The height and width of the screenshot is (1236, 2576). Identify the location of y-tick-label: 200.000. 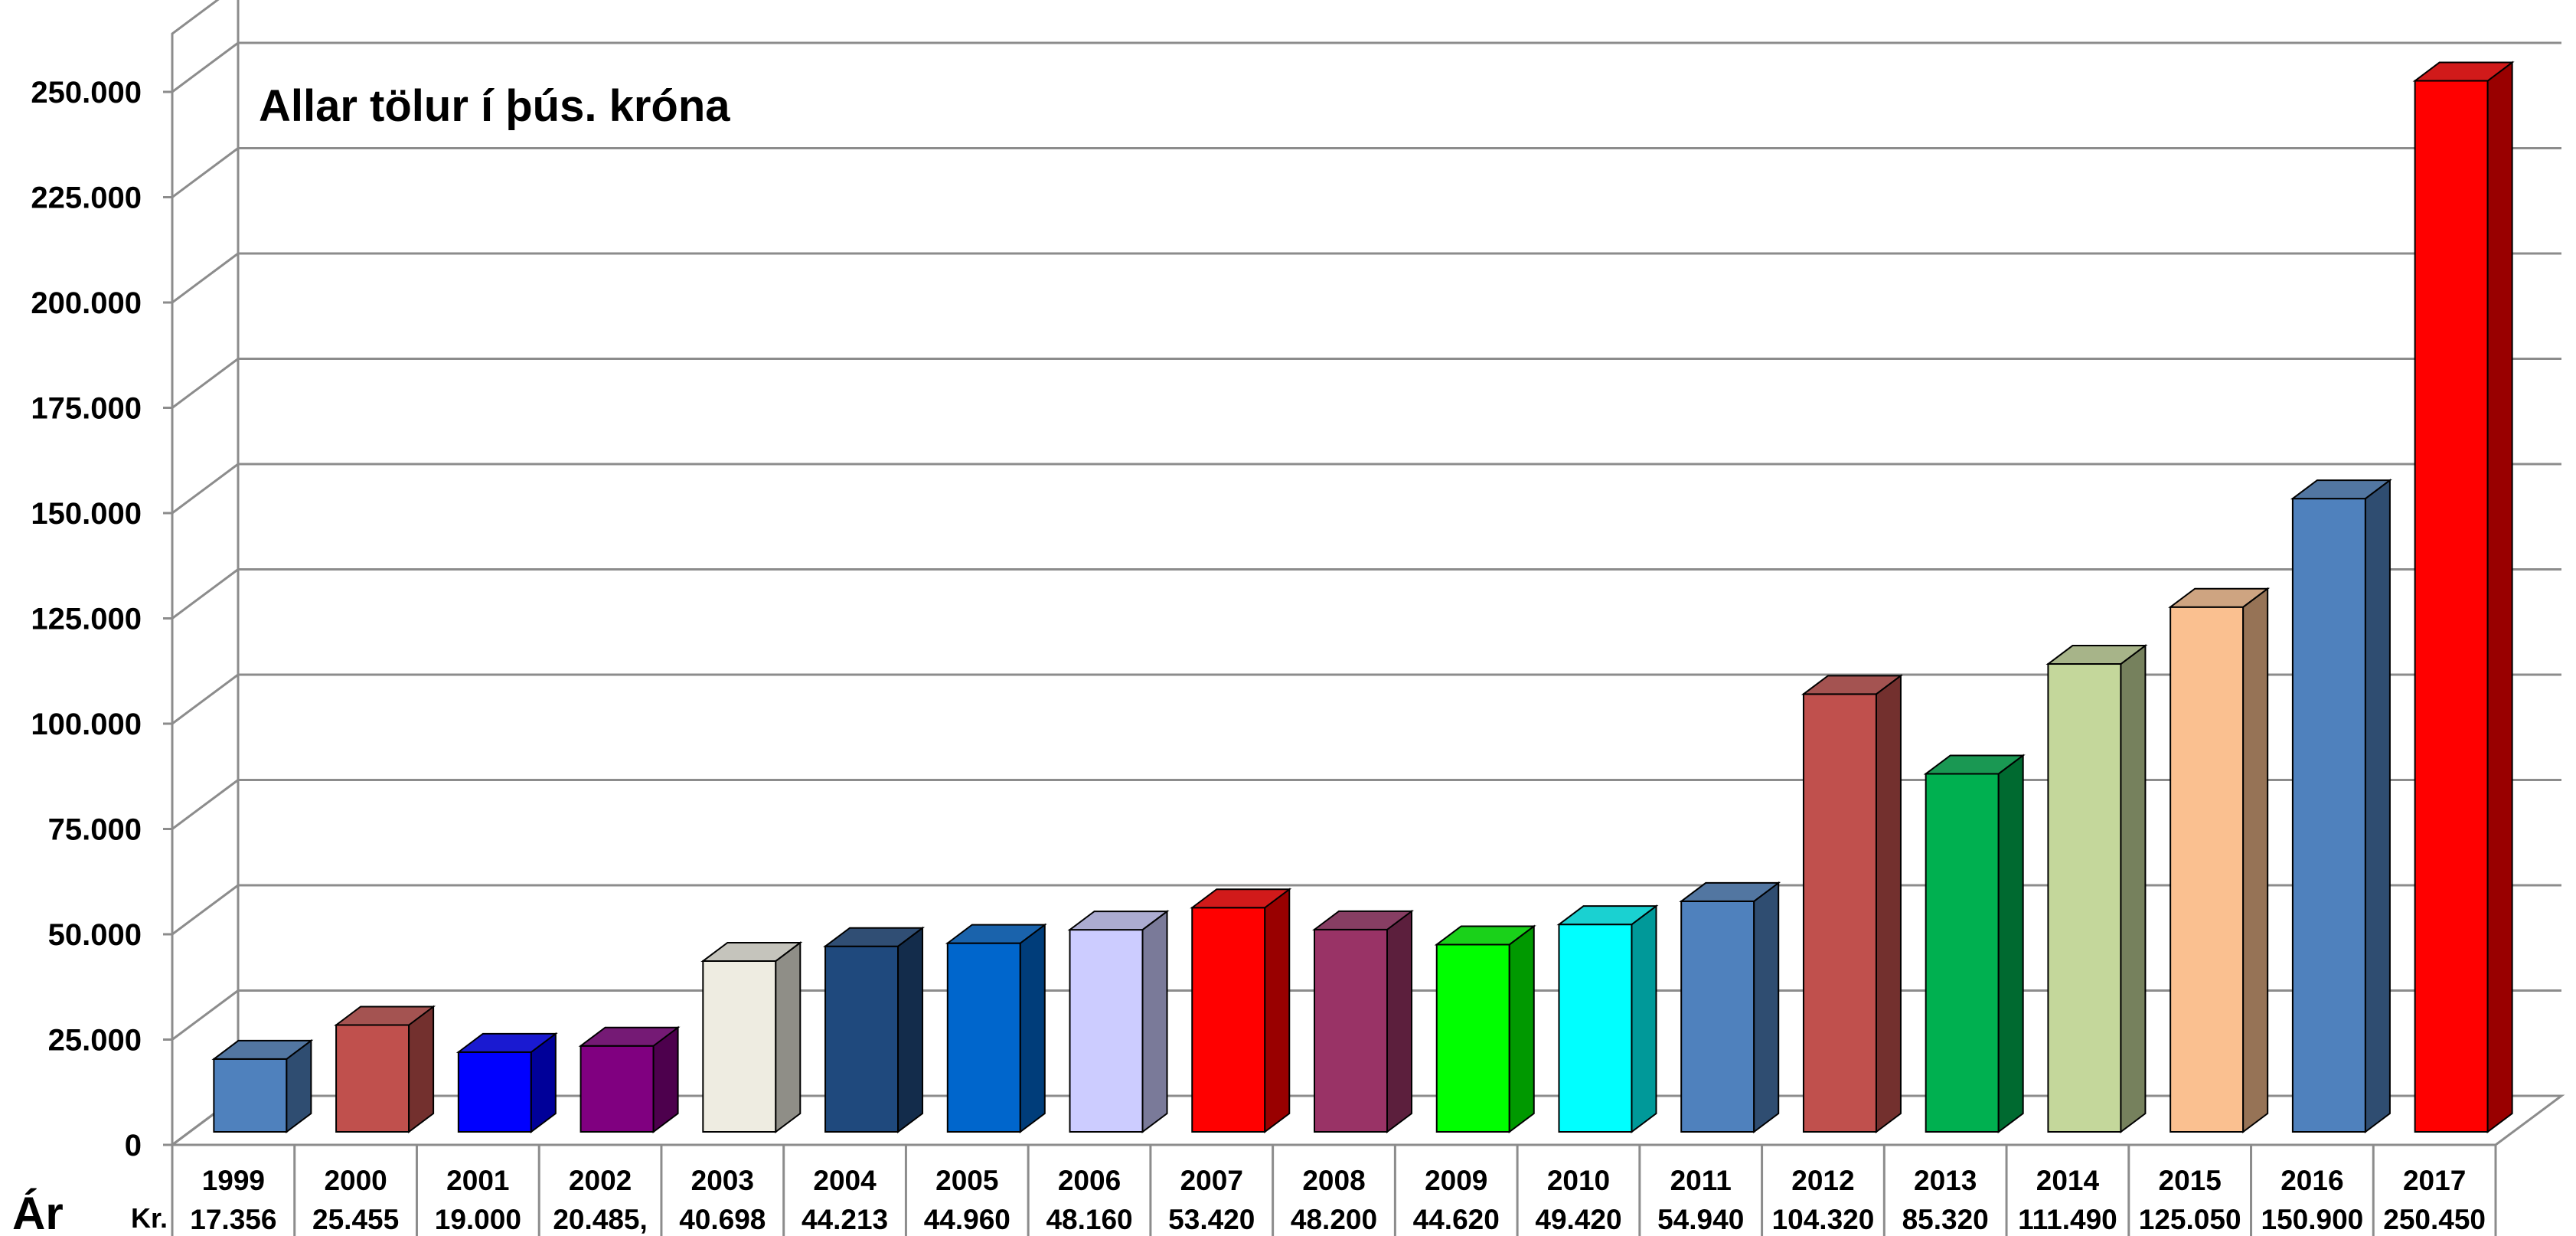
(86, 303).